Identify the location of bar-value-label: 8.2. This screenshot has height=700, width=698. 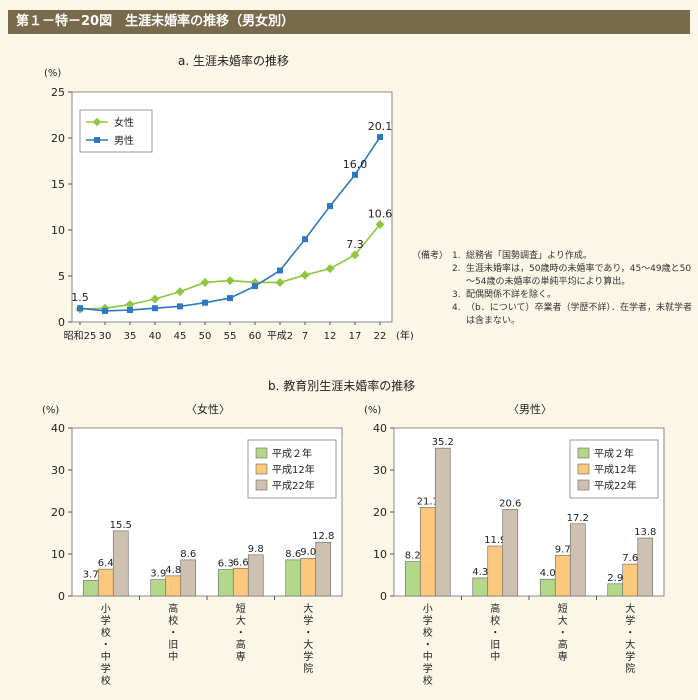
(413, 556).